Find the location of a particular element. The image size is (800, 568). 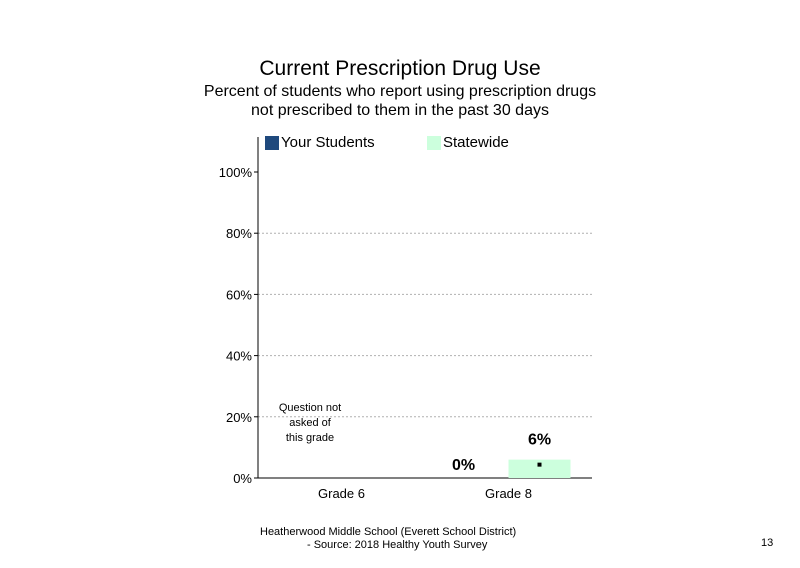

note-line-3: this grade is located at coordinates (310, 438).